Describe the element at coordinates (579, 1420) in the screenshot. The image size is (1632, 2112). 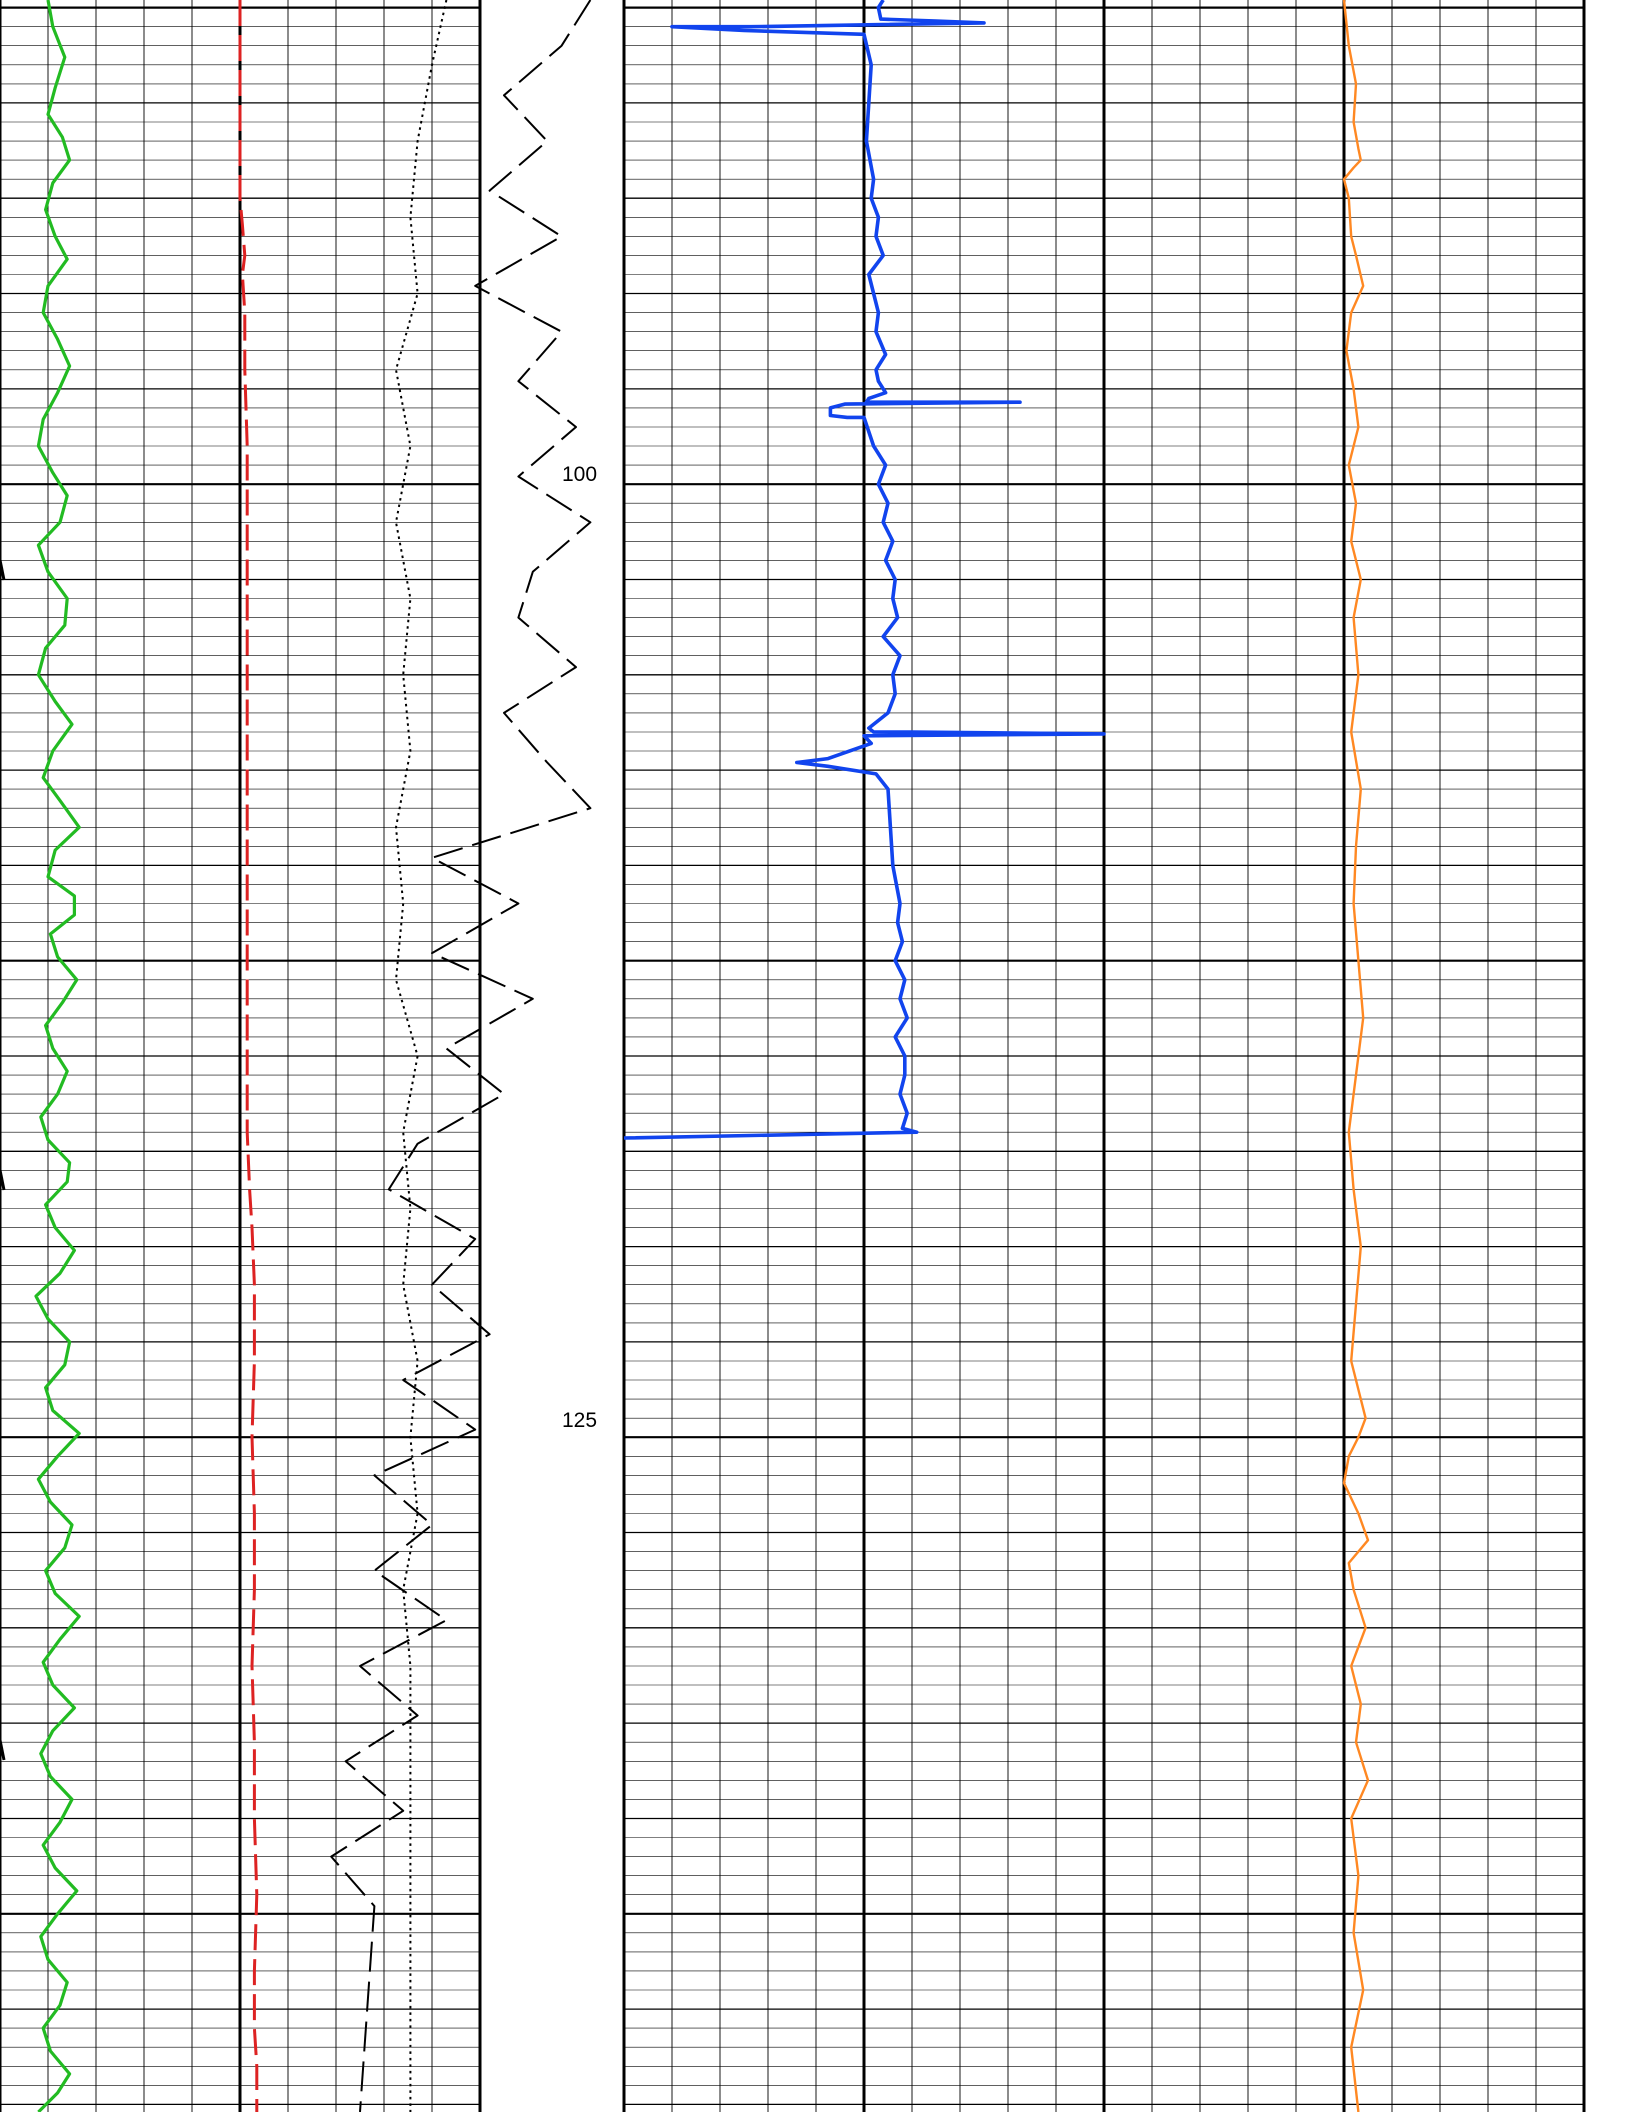
I see `depth-tick-label-125: 125` at that location.